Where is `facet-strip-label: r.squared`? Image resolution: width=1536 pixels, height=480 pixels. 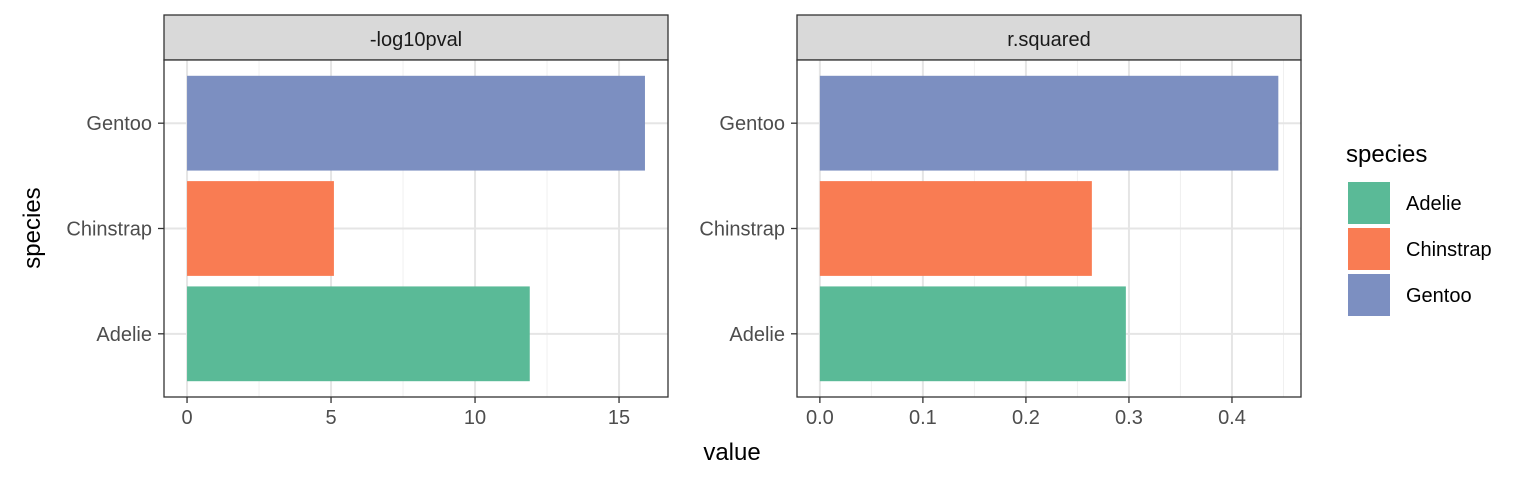 facet-strip-label: r.squared is located at coordinates (1048, 40).